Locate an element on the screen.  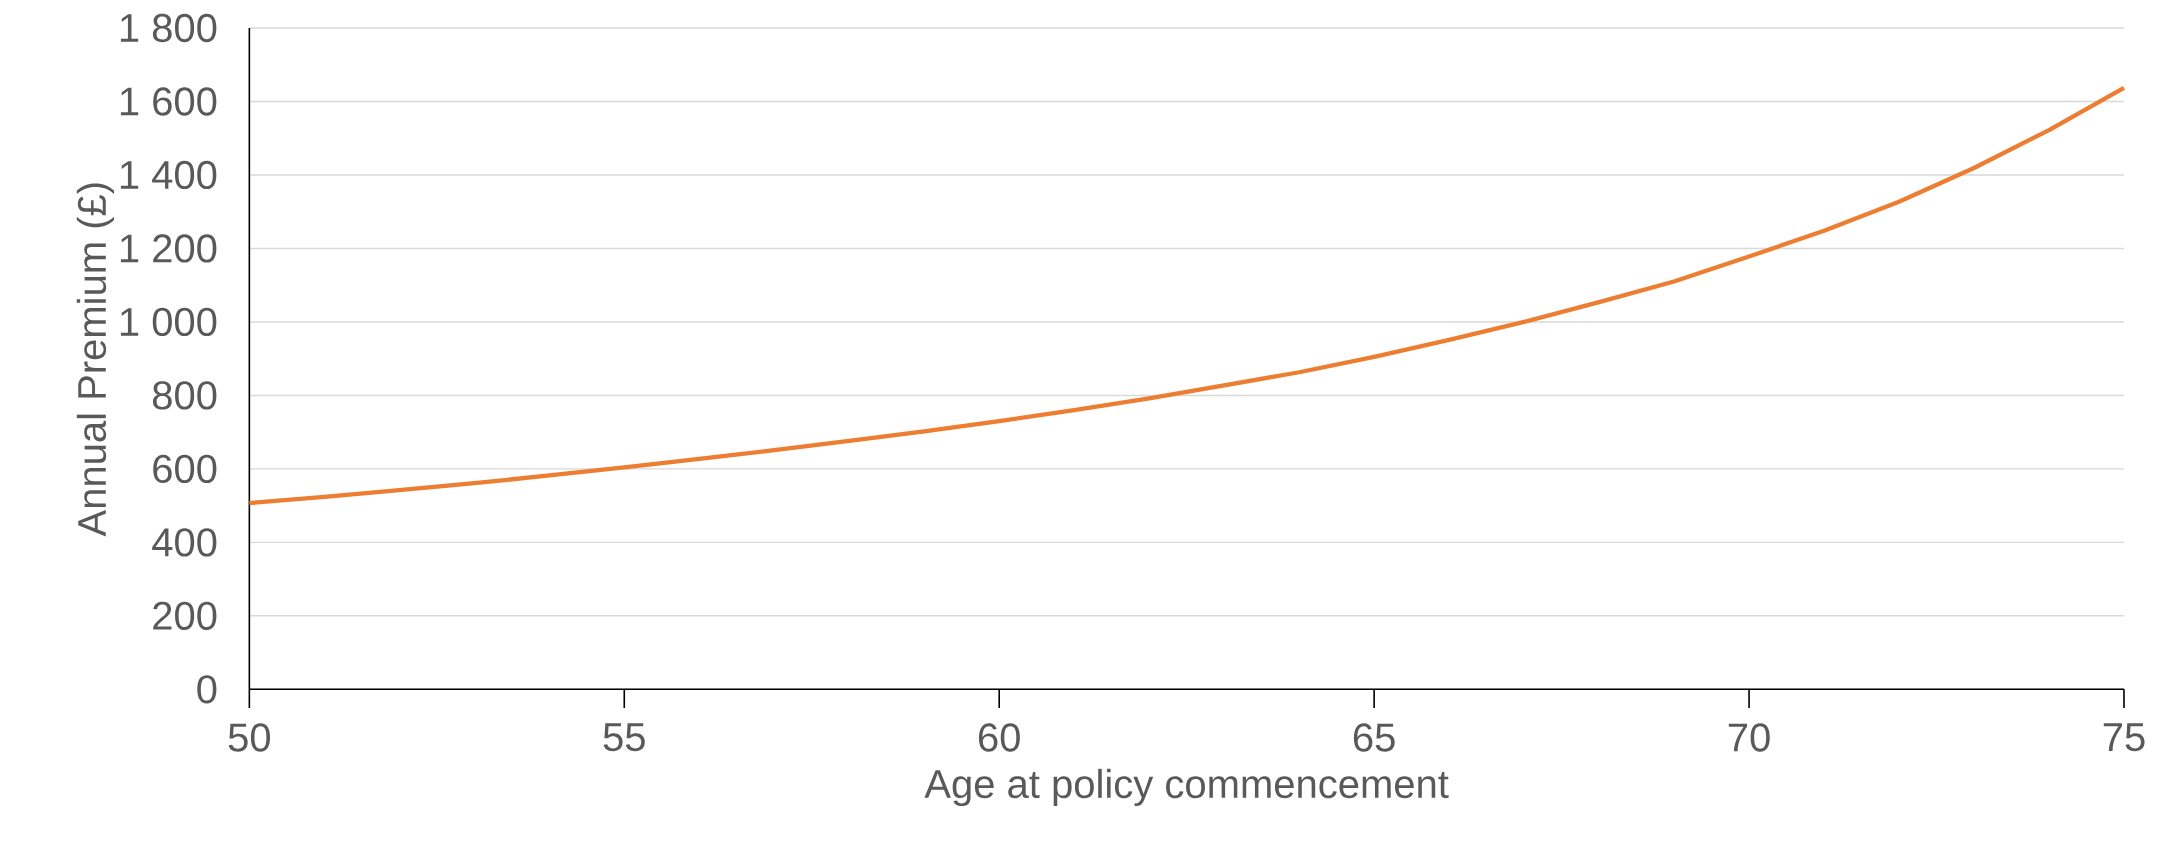
y-tick-label: 1 400 is located at coordinates (168, 175).